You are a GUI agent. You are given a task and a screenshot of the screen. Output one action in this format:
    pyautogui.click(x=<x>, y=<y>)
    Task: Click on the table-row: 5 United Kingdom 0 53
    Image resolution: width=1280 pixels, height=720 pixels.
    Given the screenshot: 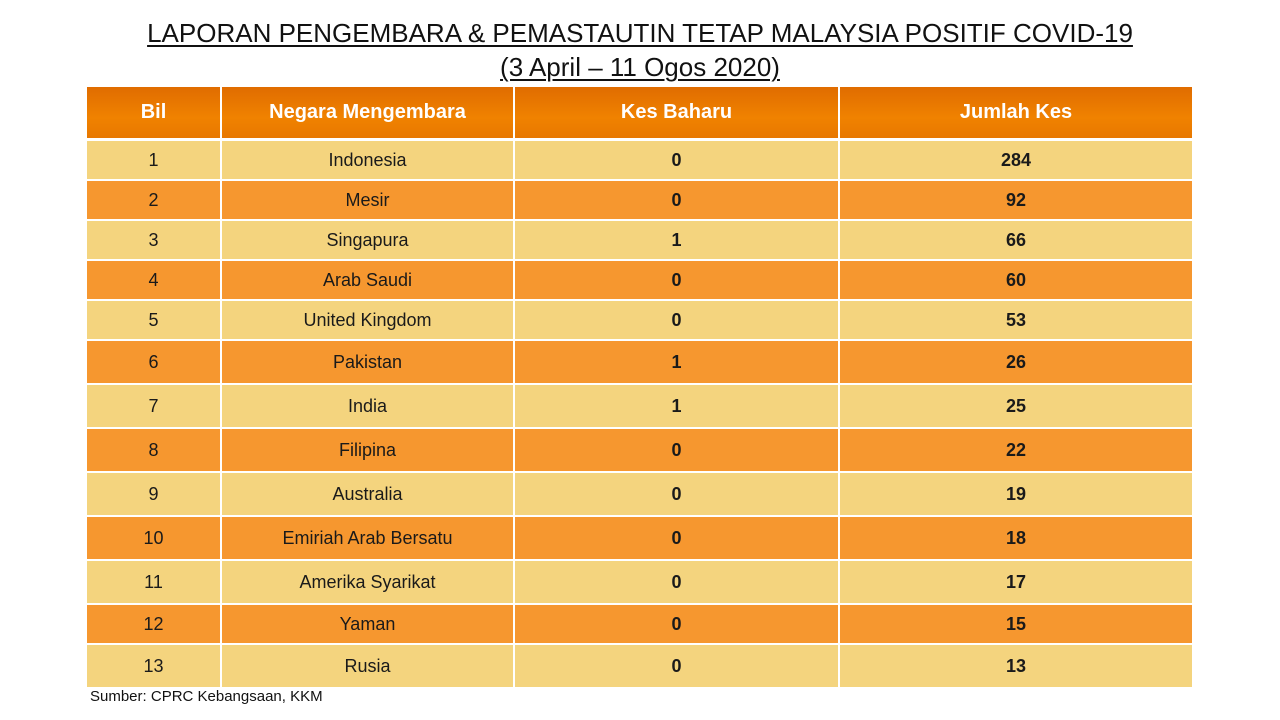 What is the action you would take?
    pyautogui.click(x=639, y=320)
    